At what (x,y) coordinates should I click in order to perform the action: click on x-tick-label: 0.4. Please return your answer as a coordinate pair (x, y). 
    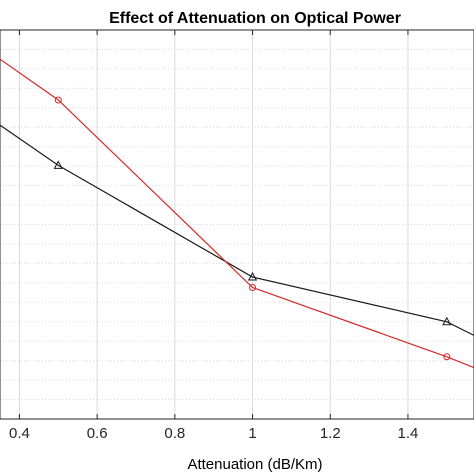
    Looking at the image, I should click on (19, 433).